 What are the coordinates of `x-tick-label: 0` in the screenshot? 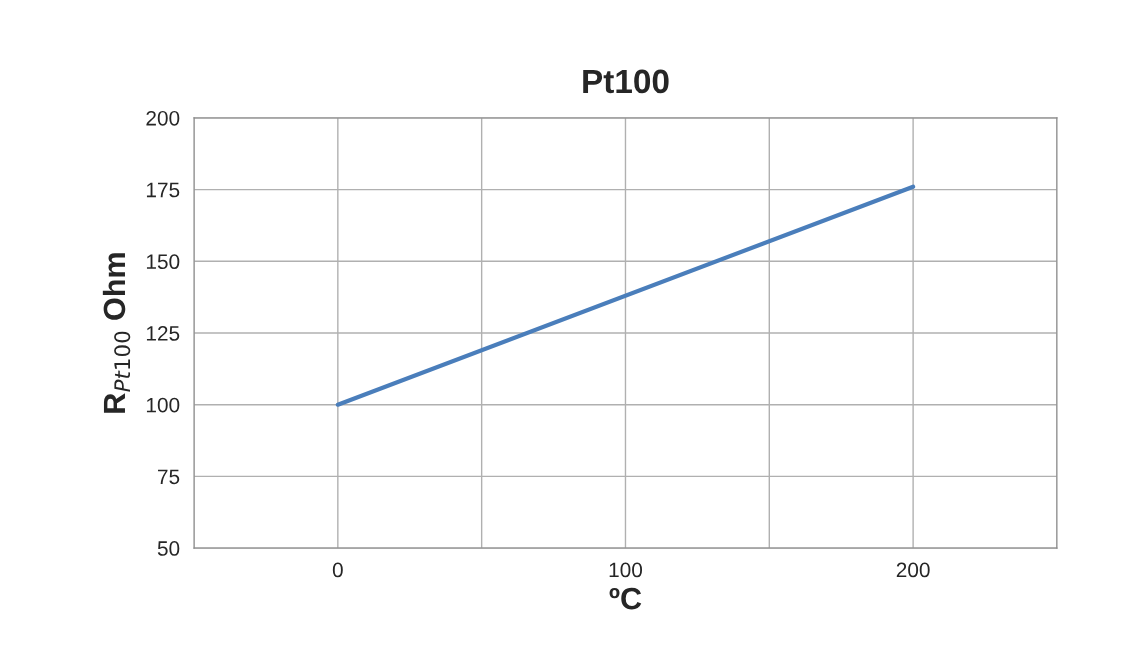 It's located at (337, 570).